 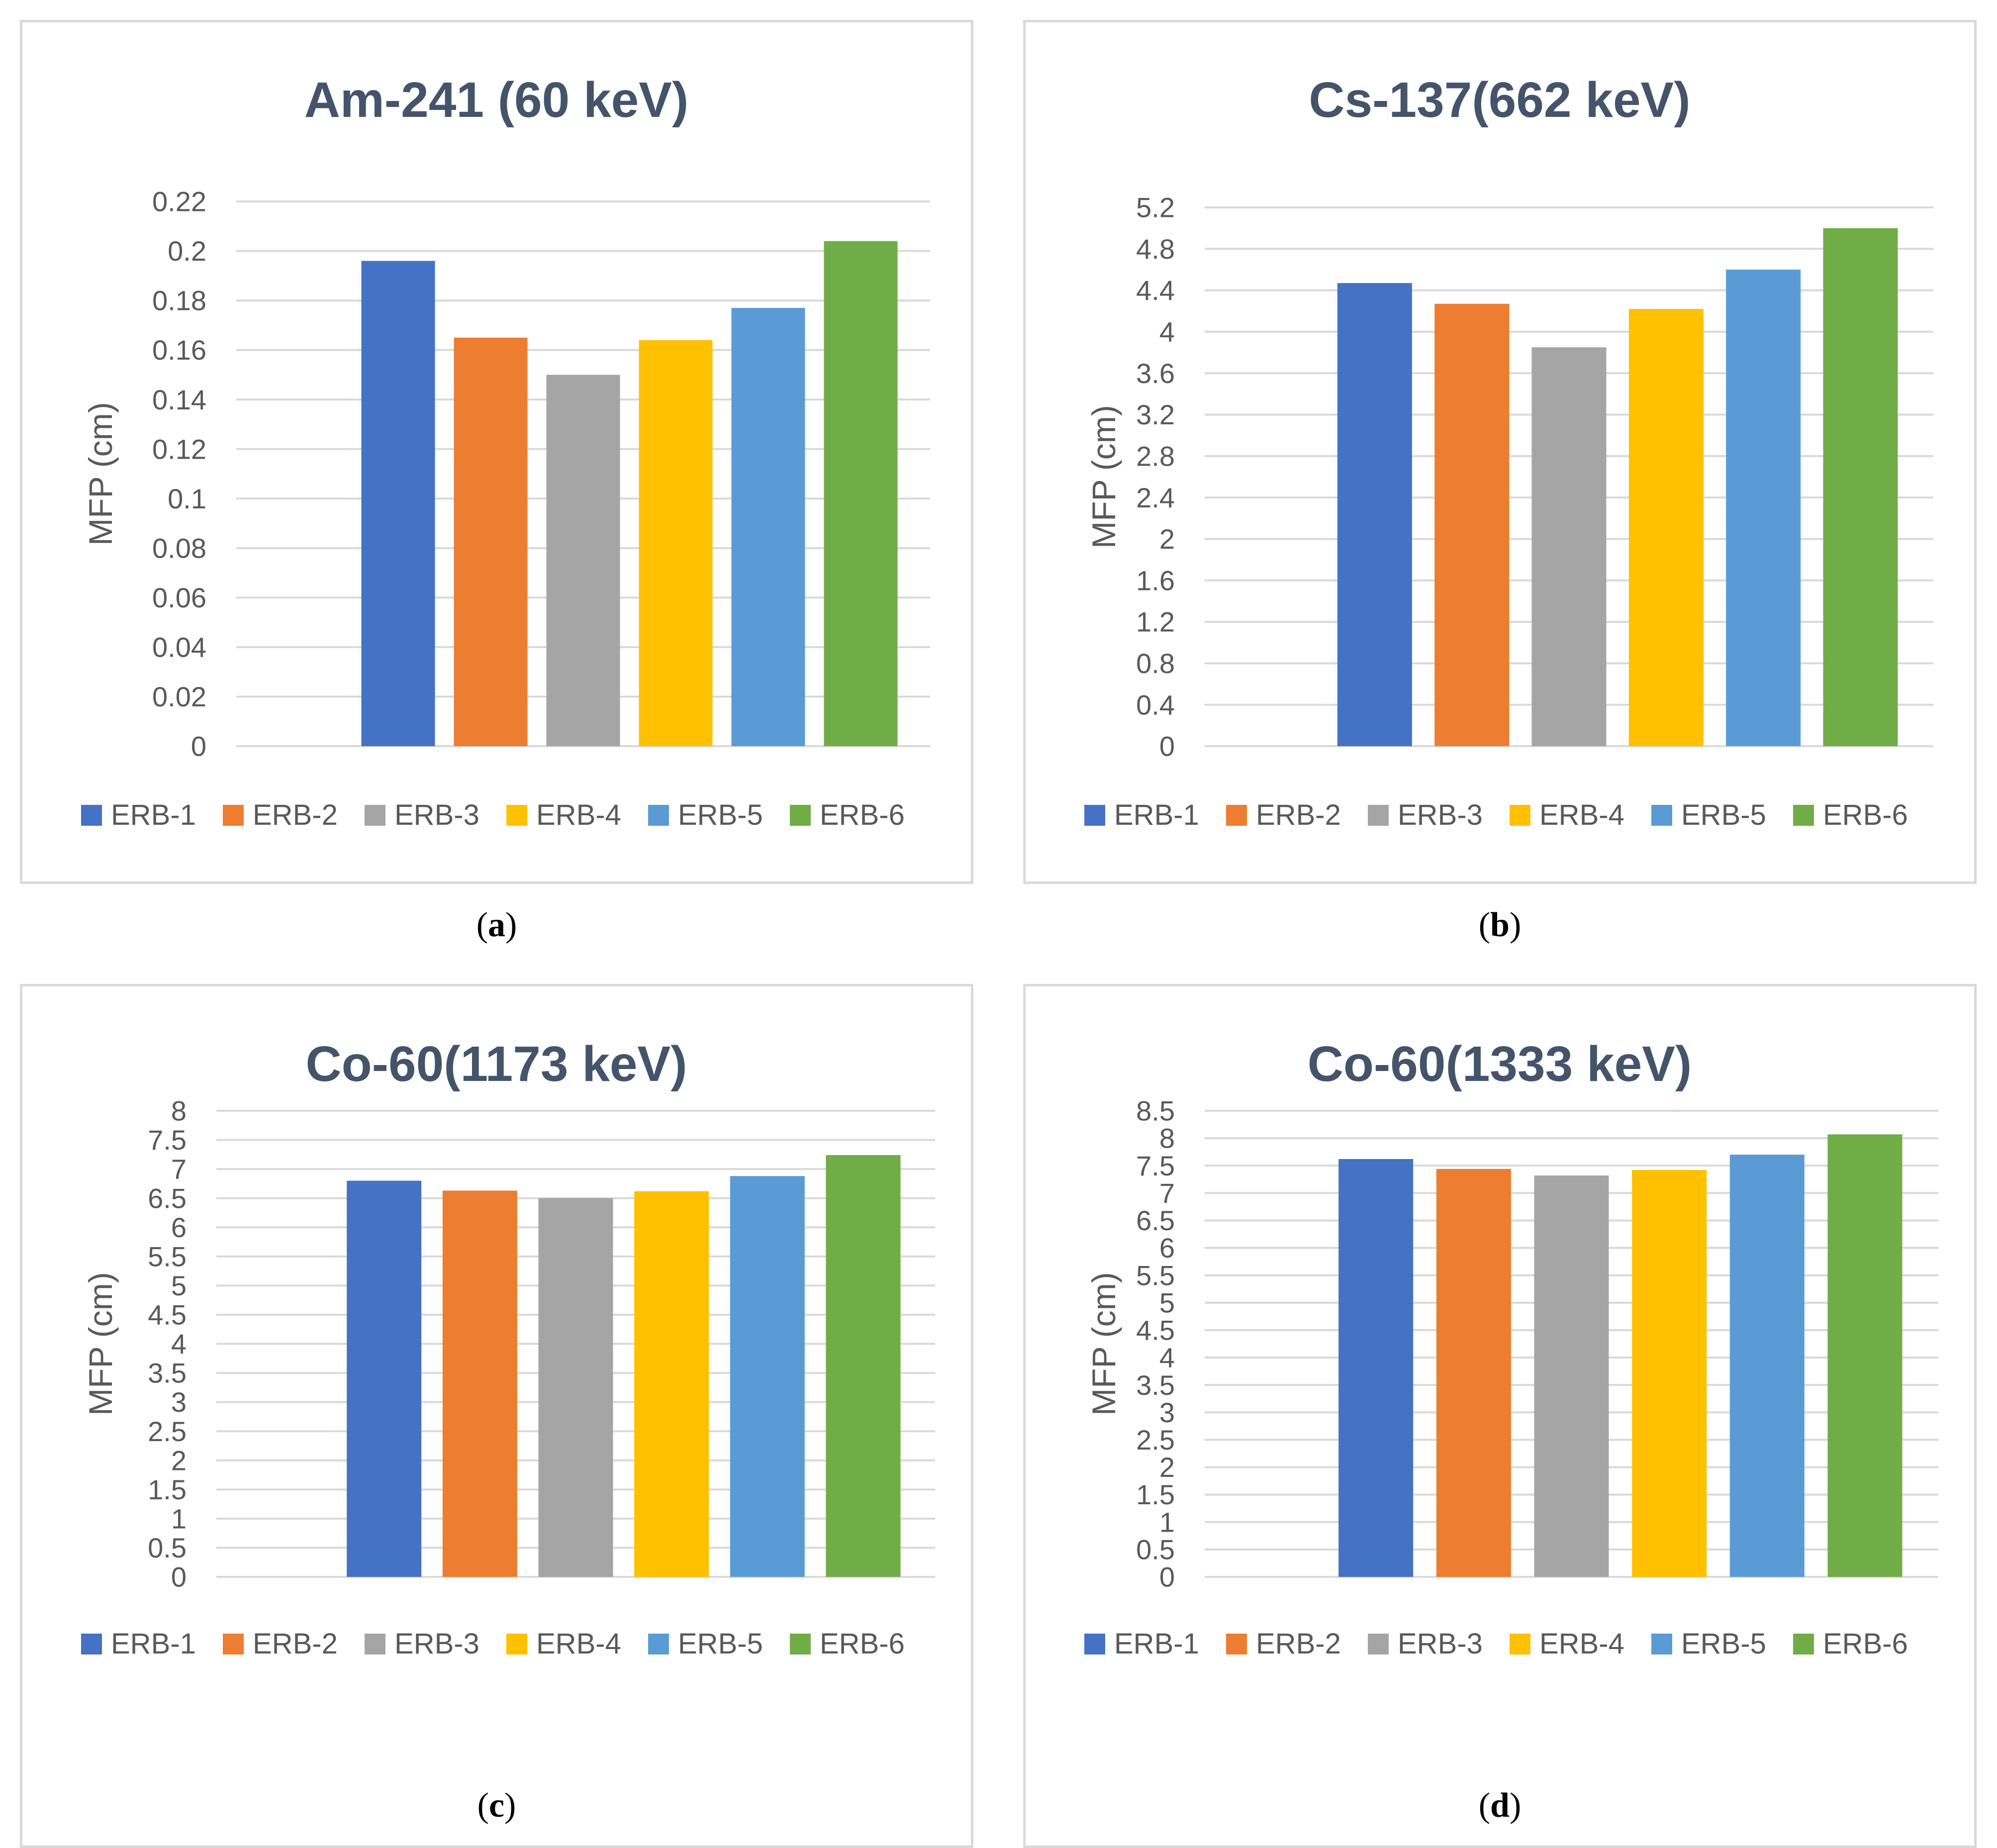 What do you see at coordinates (179, 548) in the screenshot?
I see `y-tick-label: 0.08` at bounding box center [179, 548].